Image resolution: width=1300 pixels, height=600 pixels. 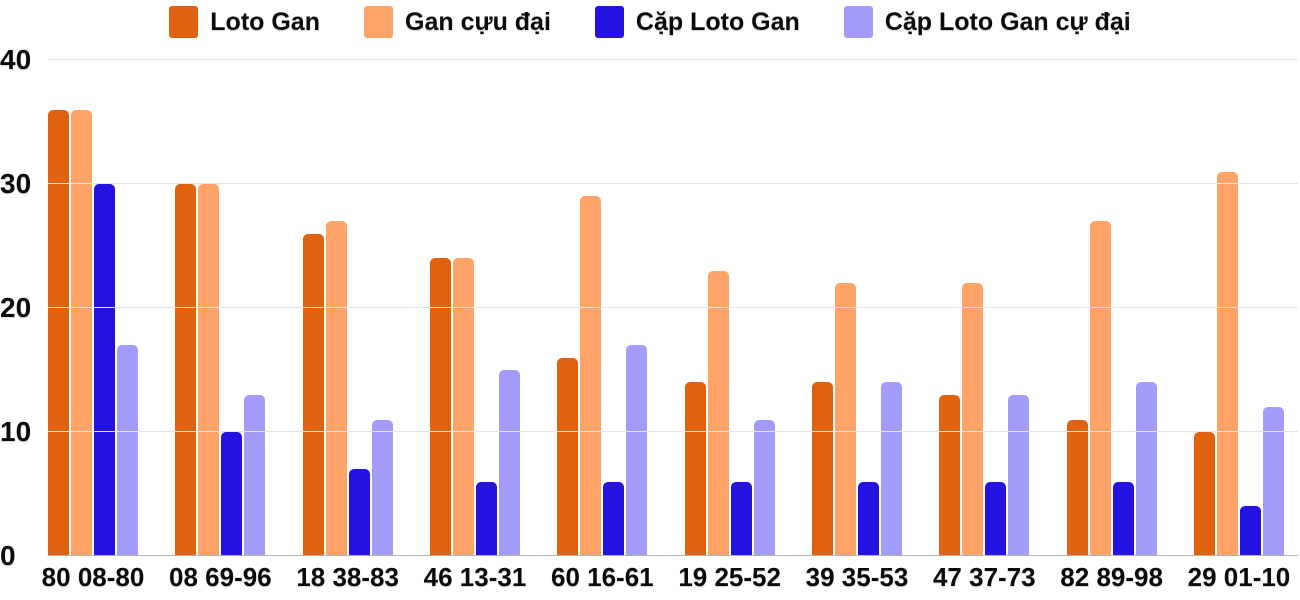 What do you see at coordinates (857, 326) in the screenshot?
I see `bar-group: 39 35-53` at bounding box center [857, 326].